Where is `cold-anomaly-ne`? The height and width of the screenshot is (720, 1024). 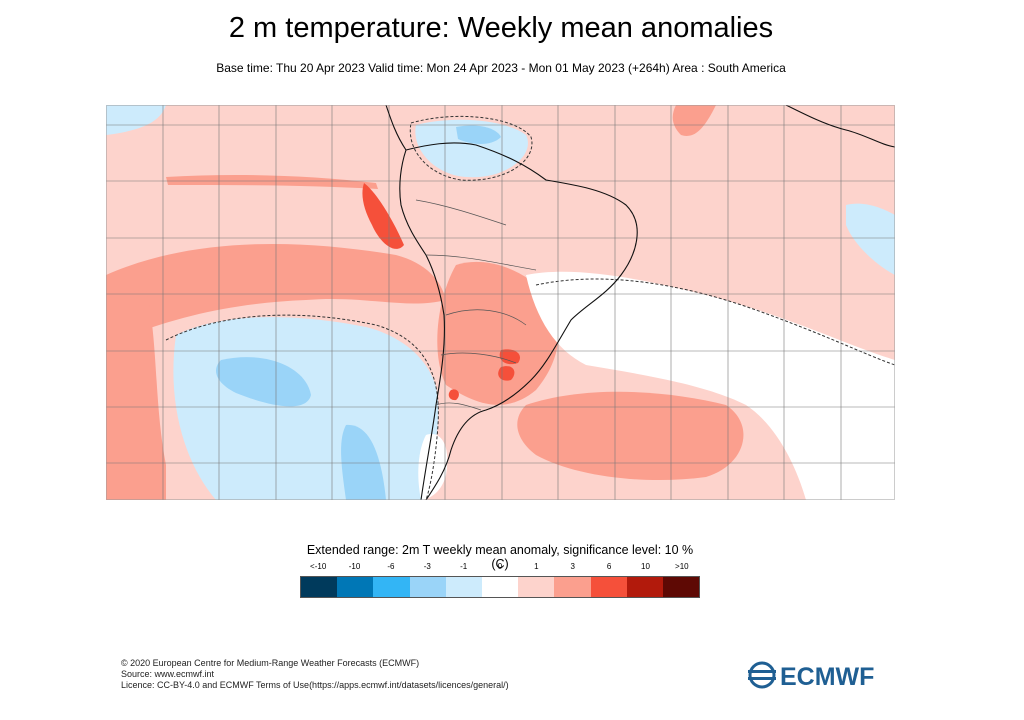
cold-anomaly-ne is located at coordinates (870, 239).